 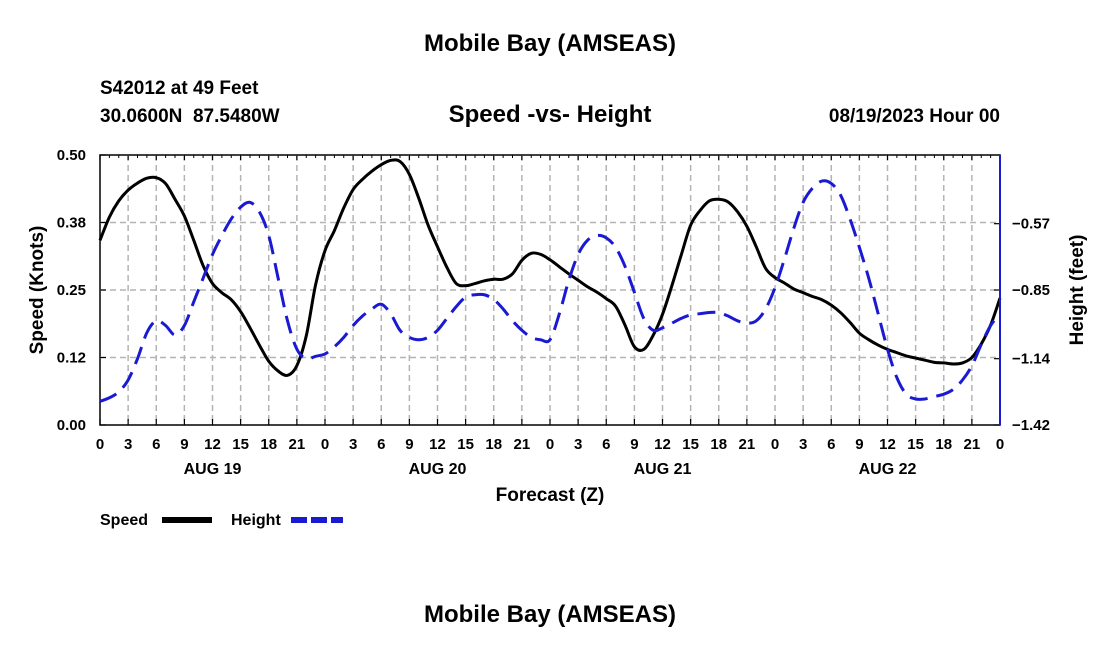 I want to click on chart-title: Speed -vs- Height, so click(x=550, y=114).